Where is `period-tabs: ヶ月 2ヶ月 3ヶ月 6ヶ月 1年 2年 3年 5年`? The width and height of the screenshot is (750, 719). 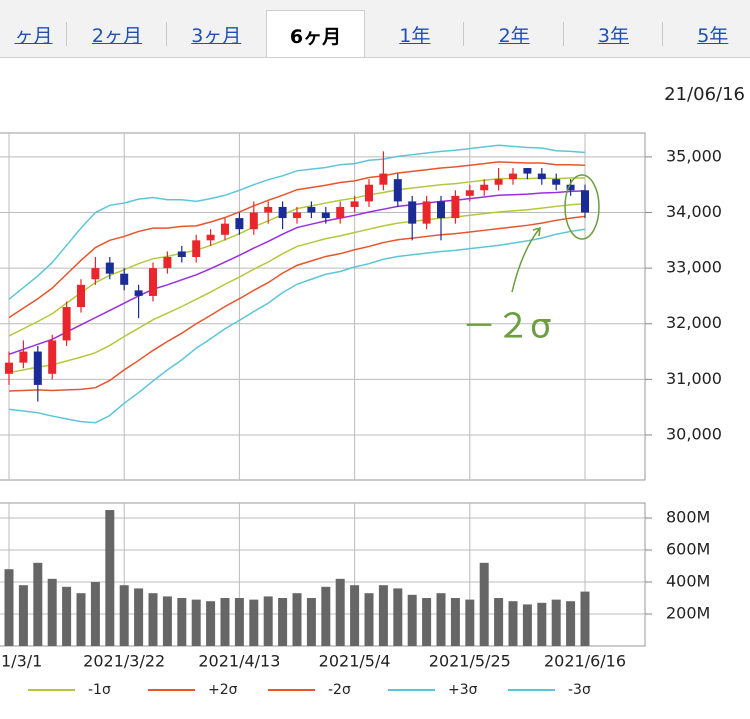 period-tabs: ヶ月 2ヶ月 3ヶ月 6ヶ月 1年 2年 3年 5年 is located at coordinates (375, 29).